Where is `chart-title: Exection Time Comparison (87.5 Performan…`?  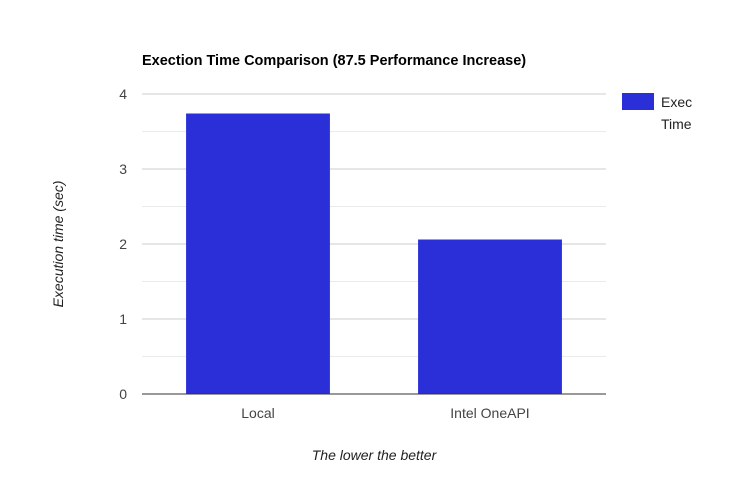 chart-title: Exection Time Comparison (87.5 Performan… is located at coordinates (334, 61).